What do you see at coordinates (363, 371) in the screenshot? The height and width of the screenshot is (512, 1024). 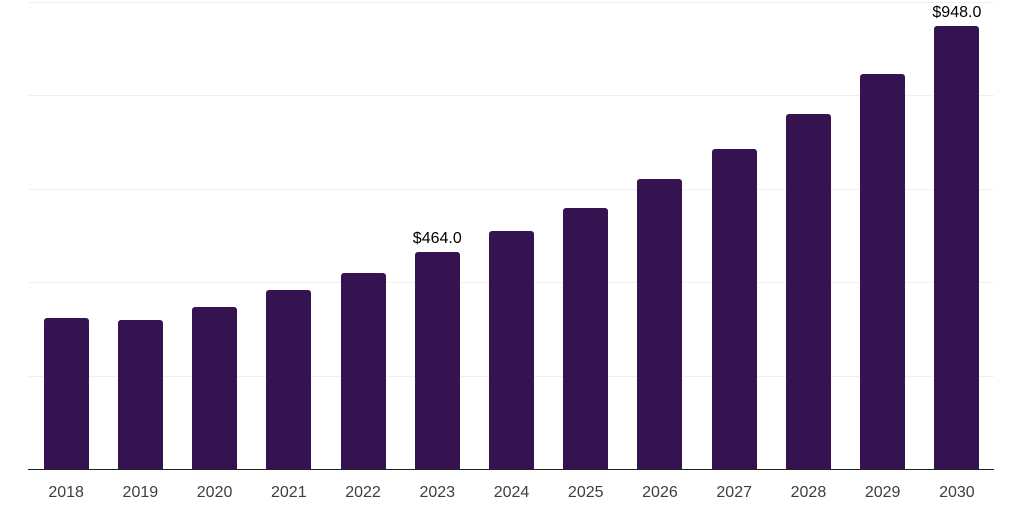 I see `bar-2022` at bounding box center [363, 371].